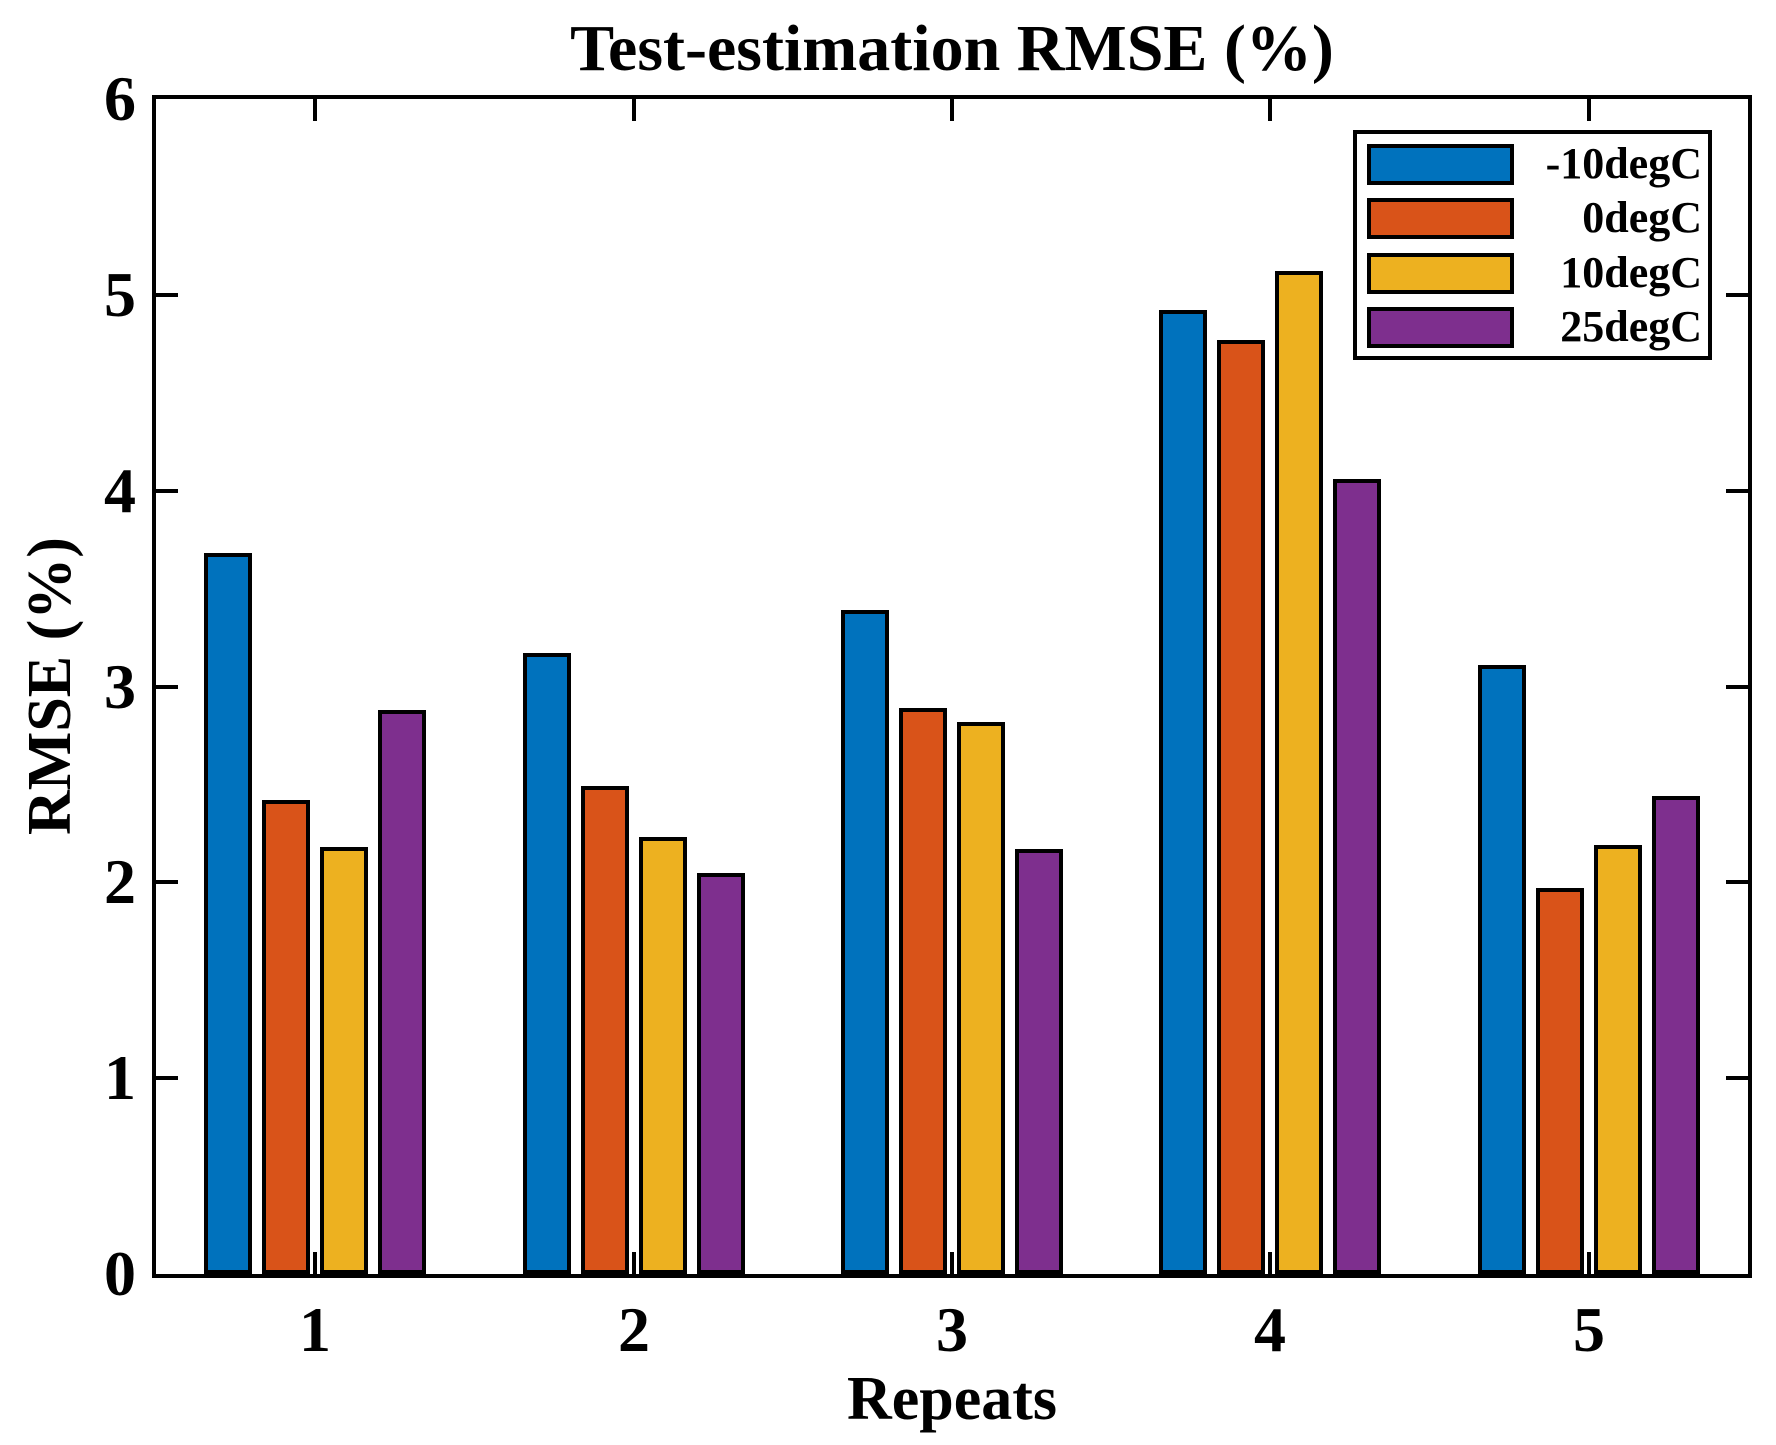 The width and height of the screenshot is (1776, 1445). Describe the element at coordinates (1676, 1035) in the screenshot. I see `bar-25degC-rep5` at that location.